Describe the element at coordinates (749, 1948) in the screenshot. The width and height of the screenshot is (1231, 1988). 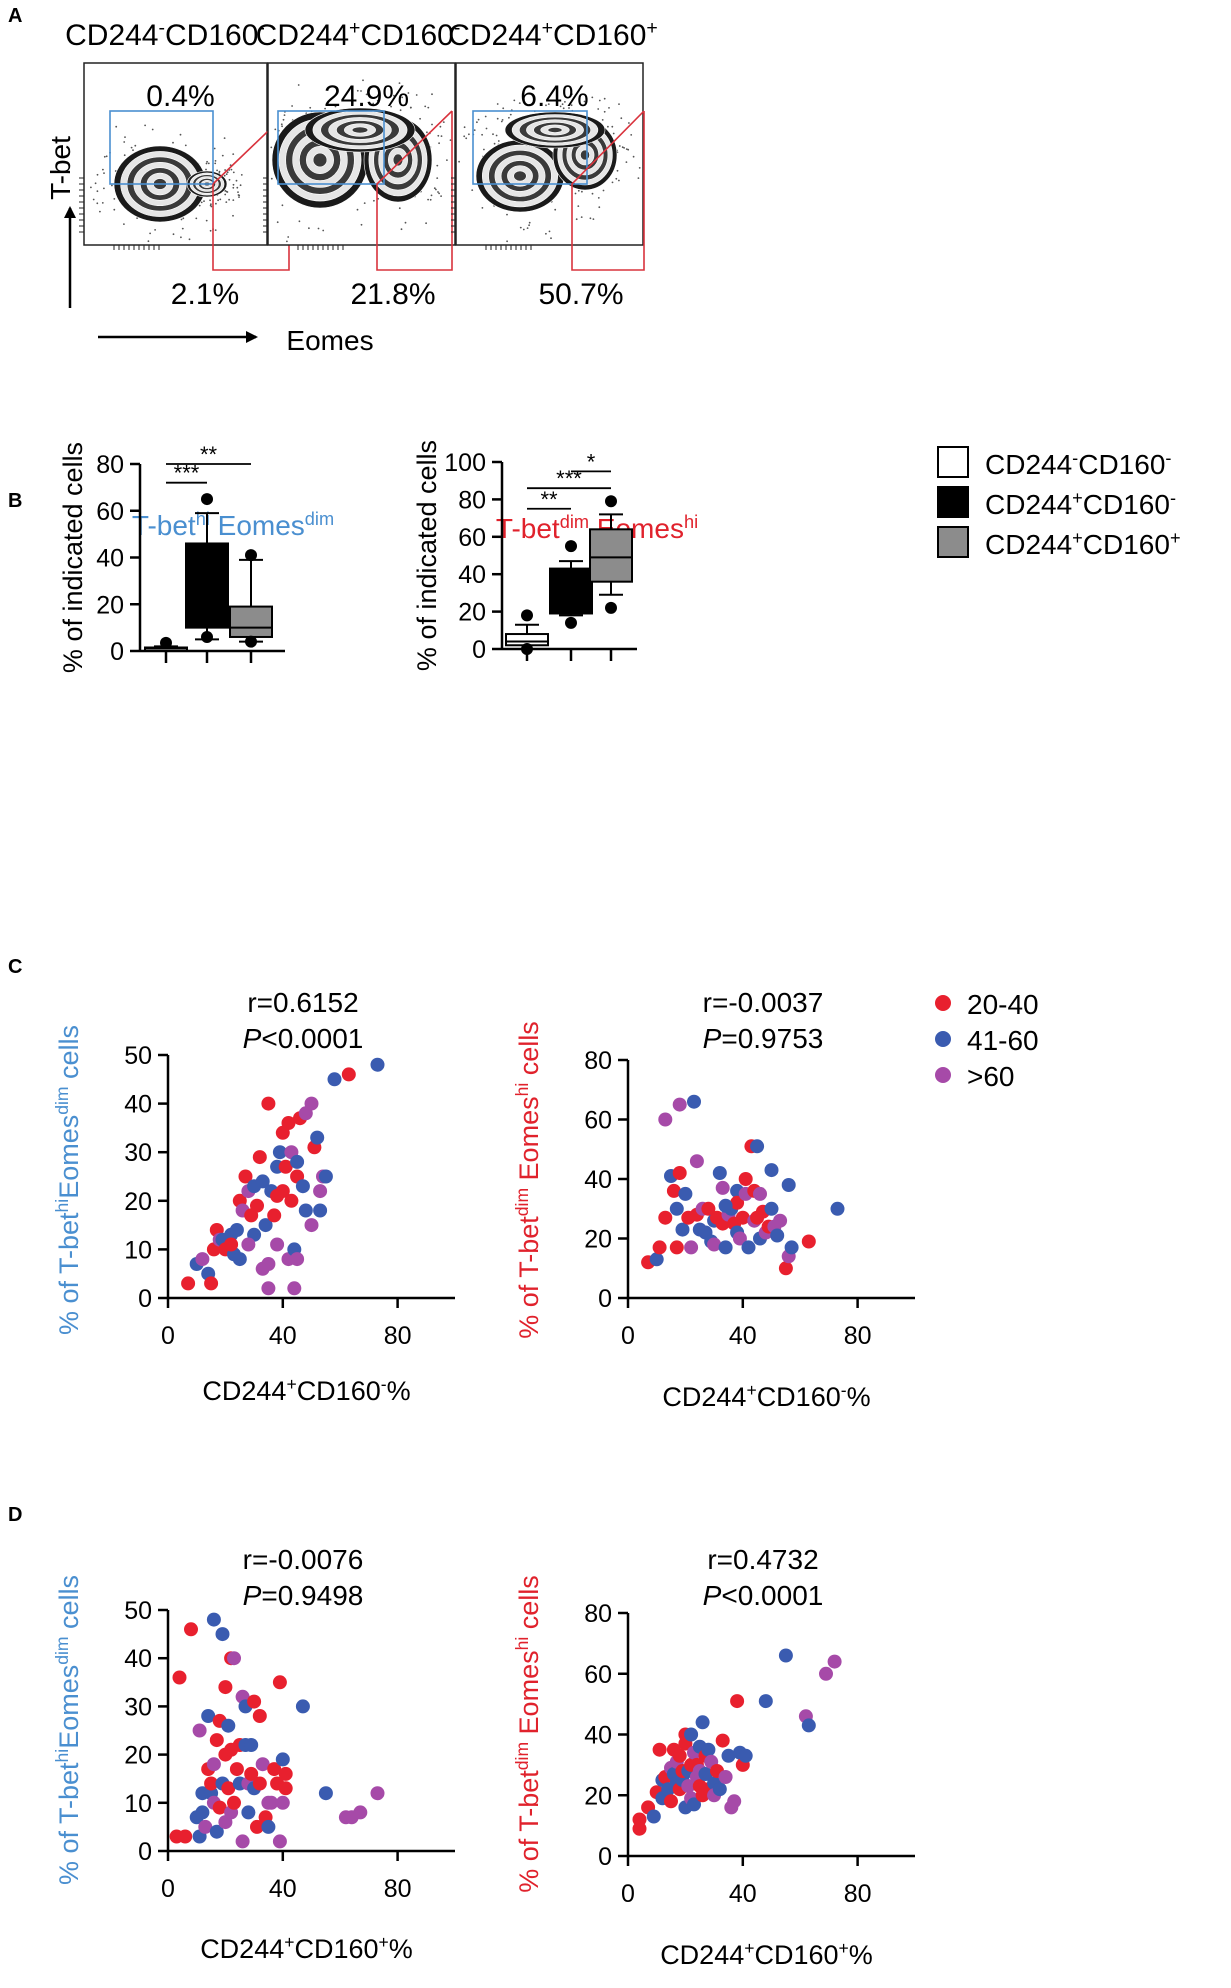
I see `xlabel-sup: +` at that location.